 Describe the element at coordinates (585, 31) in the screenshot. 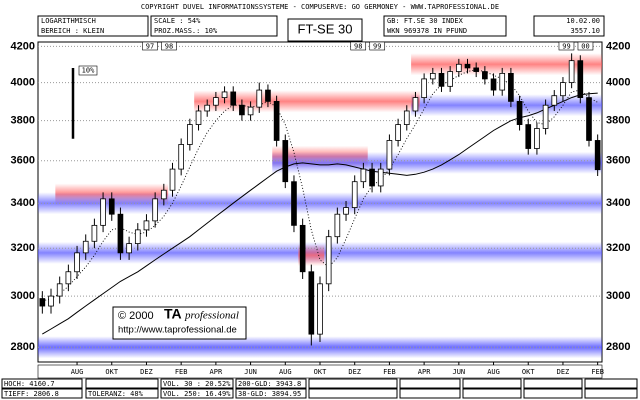

I see `header-field: 3557.10` at that location.